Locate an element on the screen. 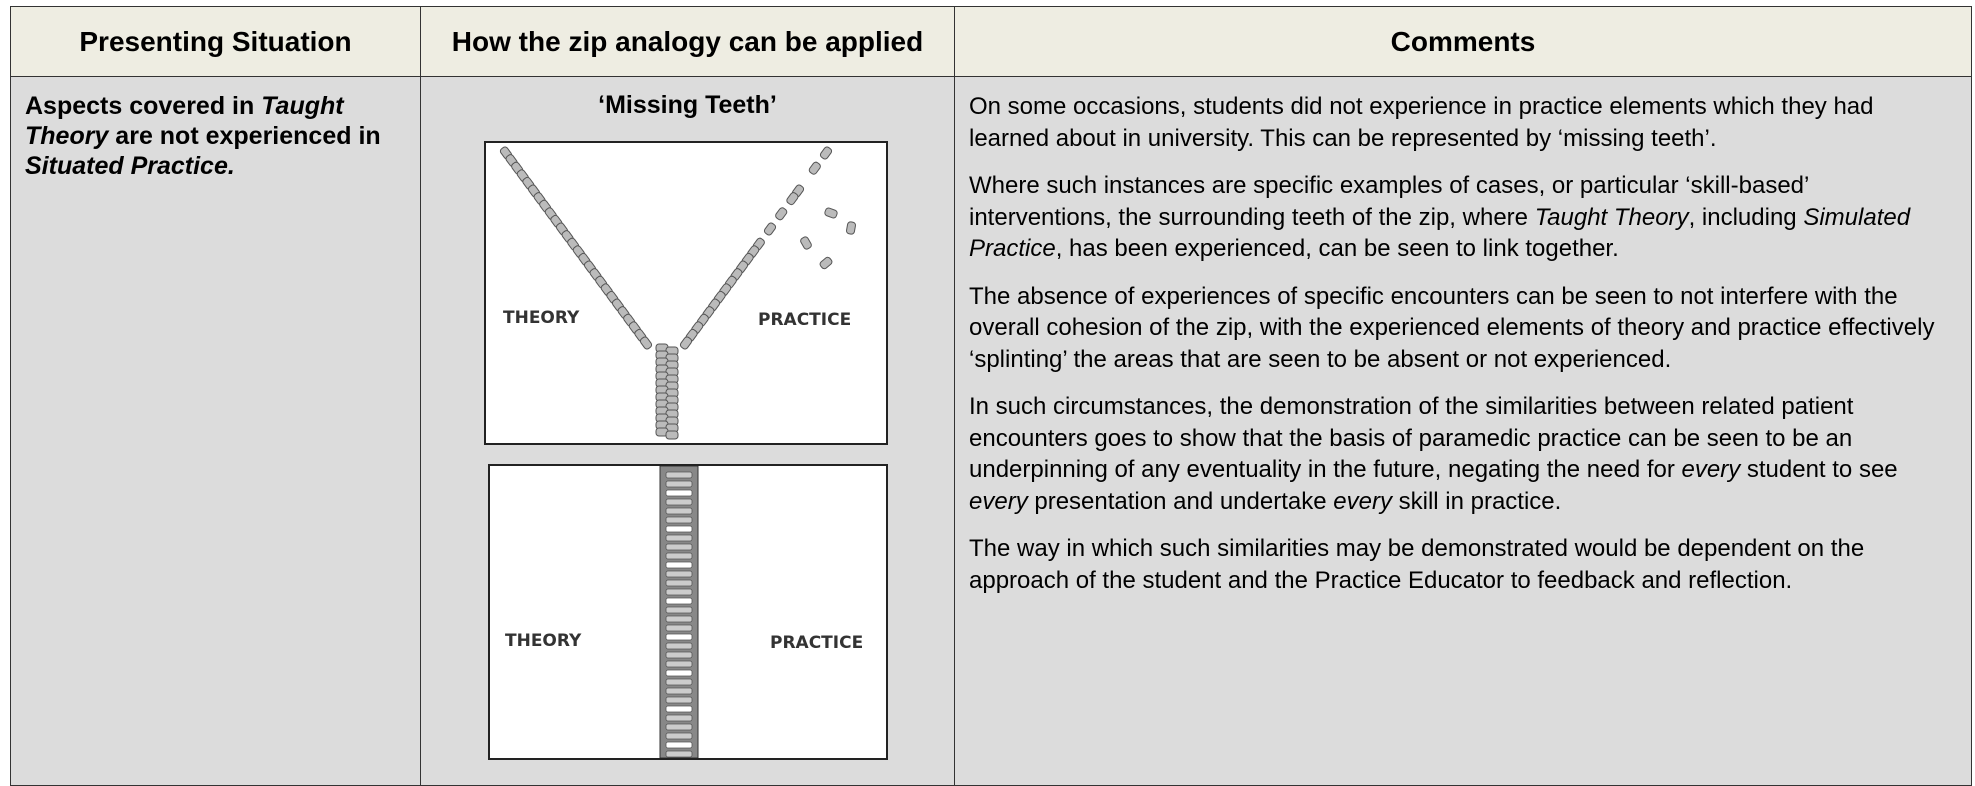 This screenshot has width=1975, height=786. header-cell: Presenting Situation is located at coordinates (215, 41).